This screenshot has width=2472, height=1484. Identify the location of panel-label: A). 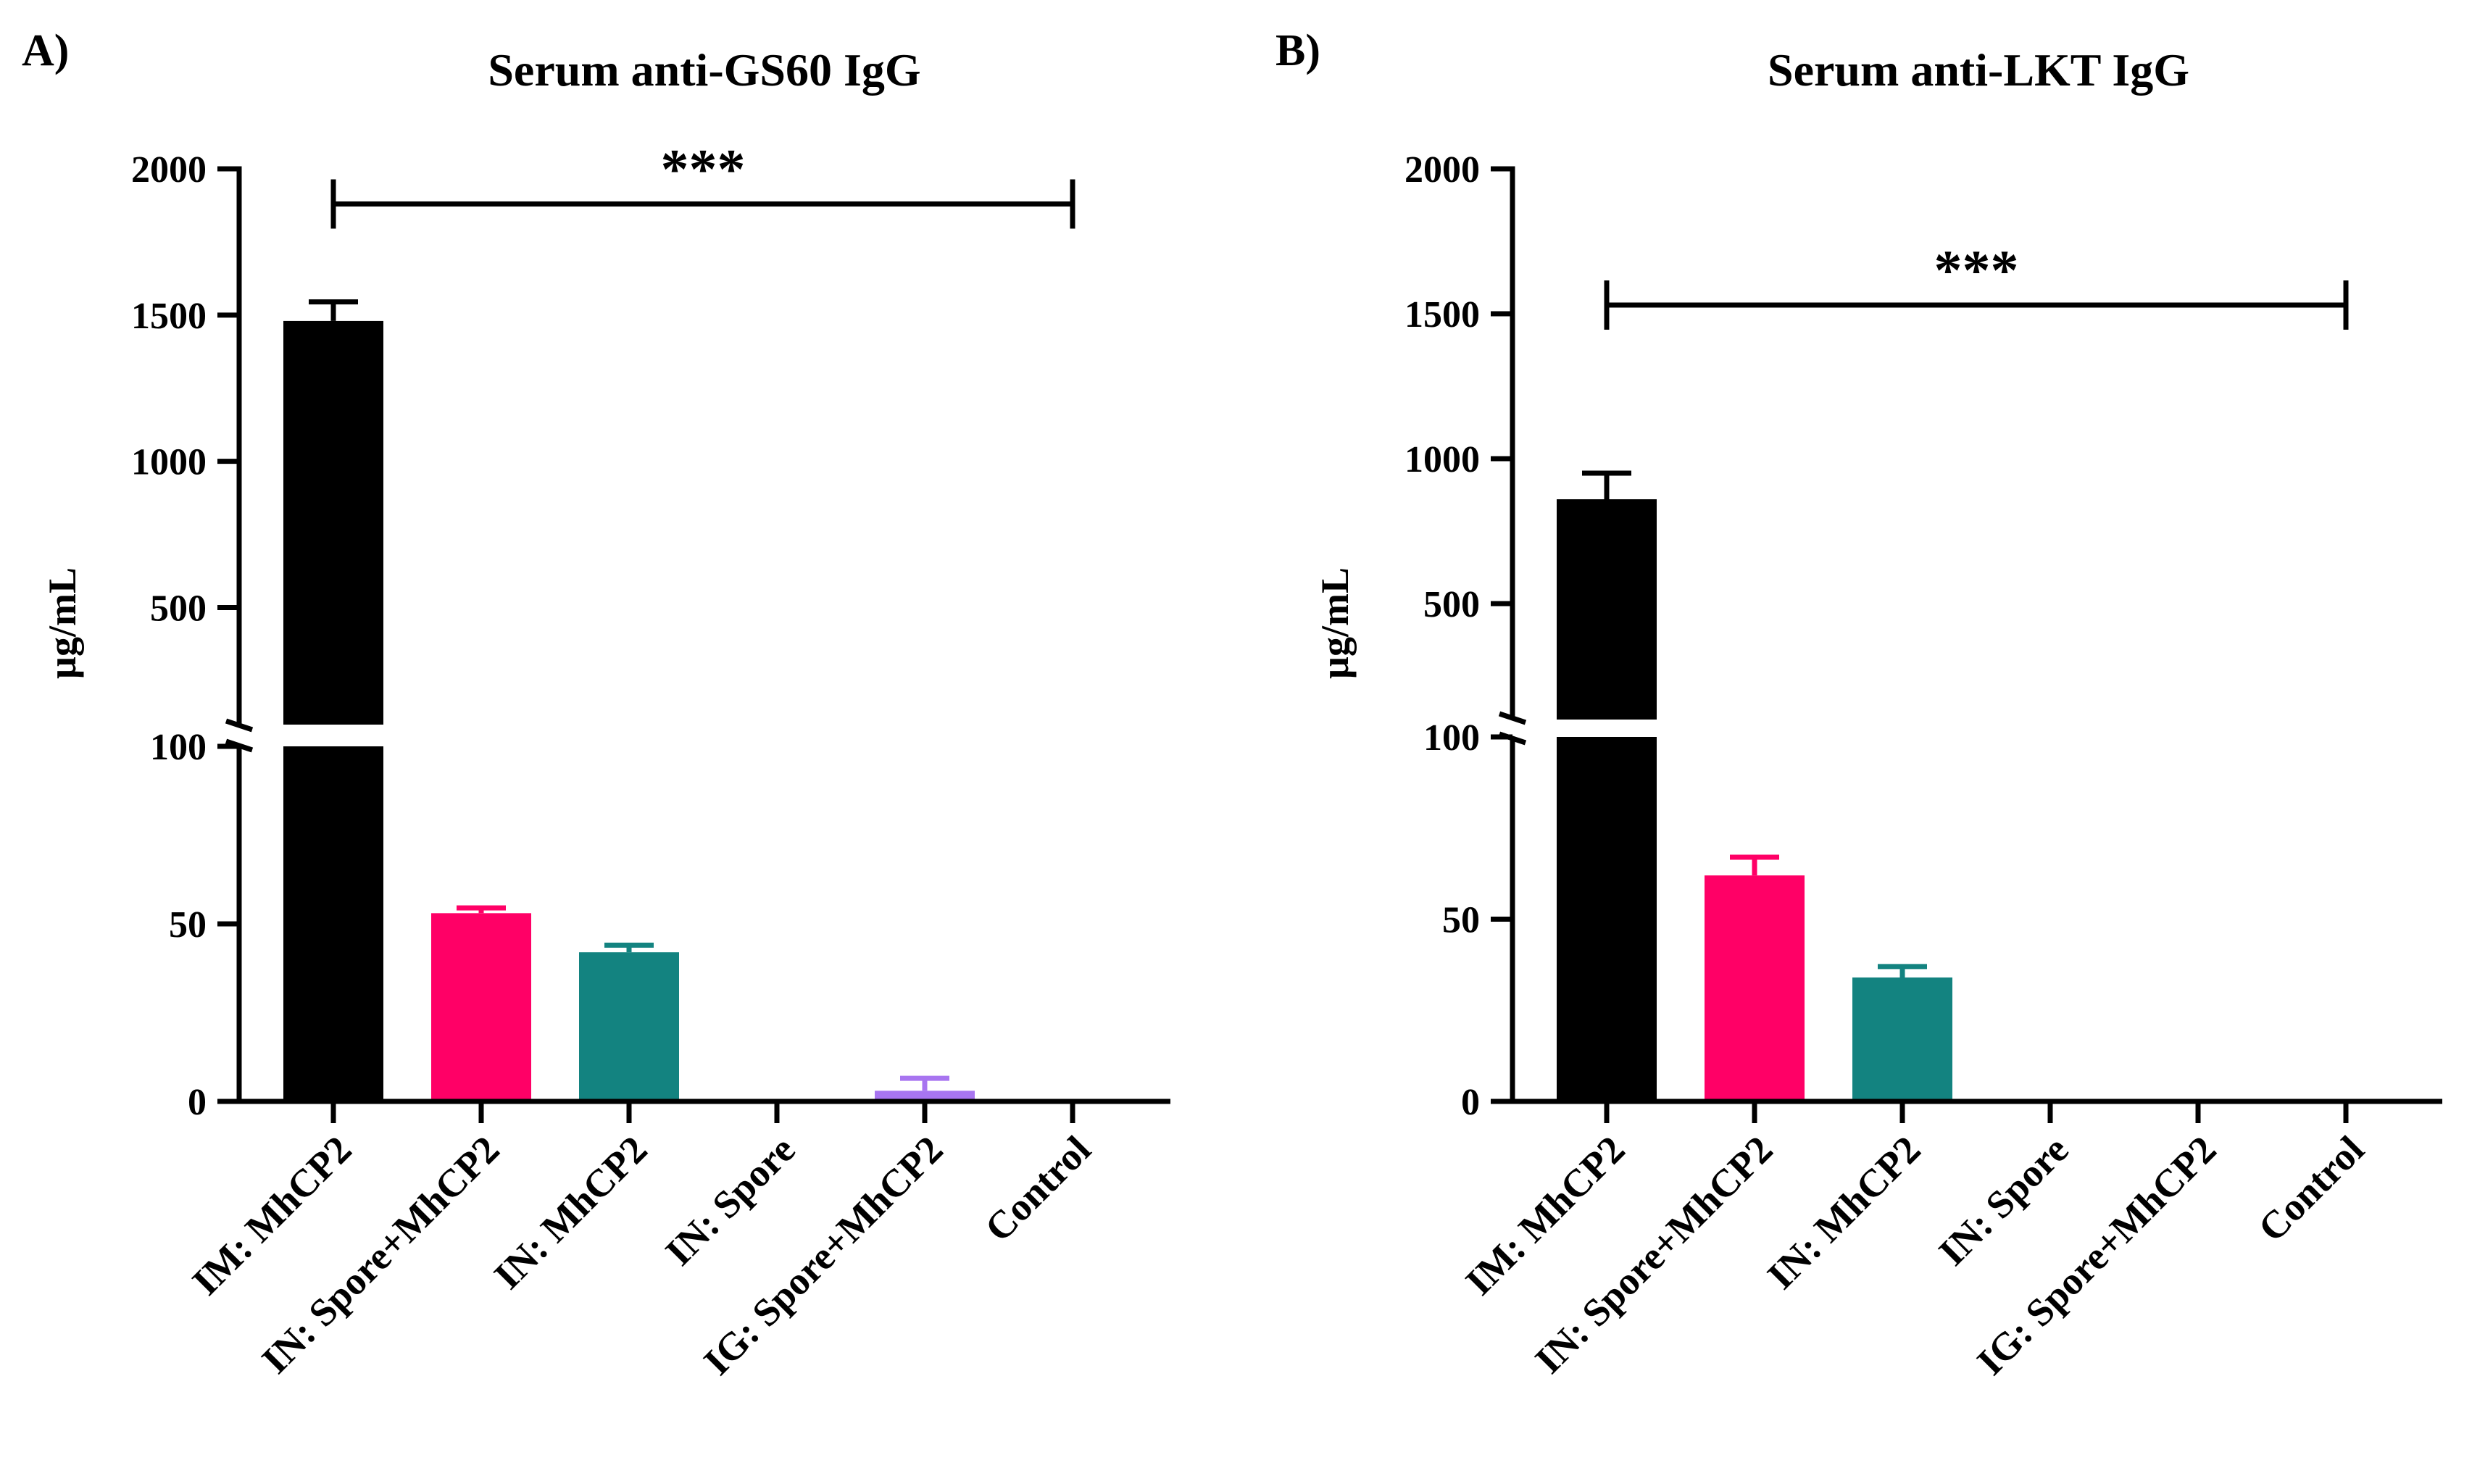
(45, 51).